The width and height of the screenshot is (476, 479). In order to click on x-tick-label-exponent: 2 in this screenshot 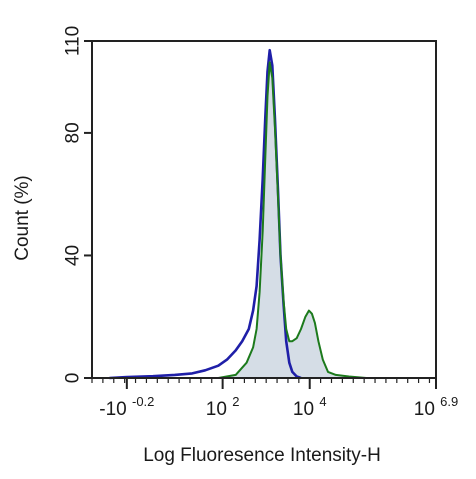, I will do `click(235, 401)`.